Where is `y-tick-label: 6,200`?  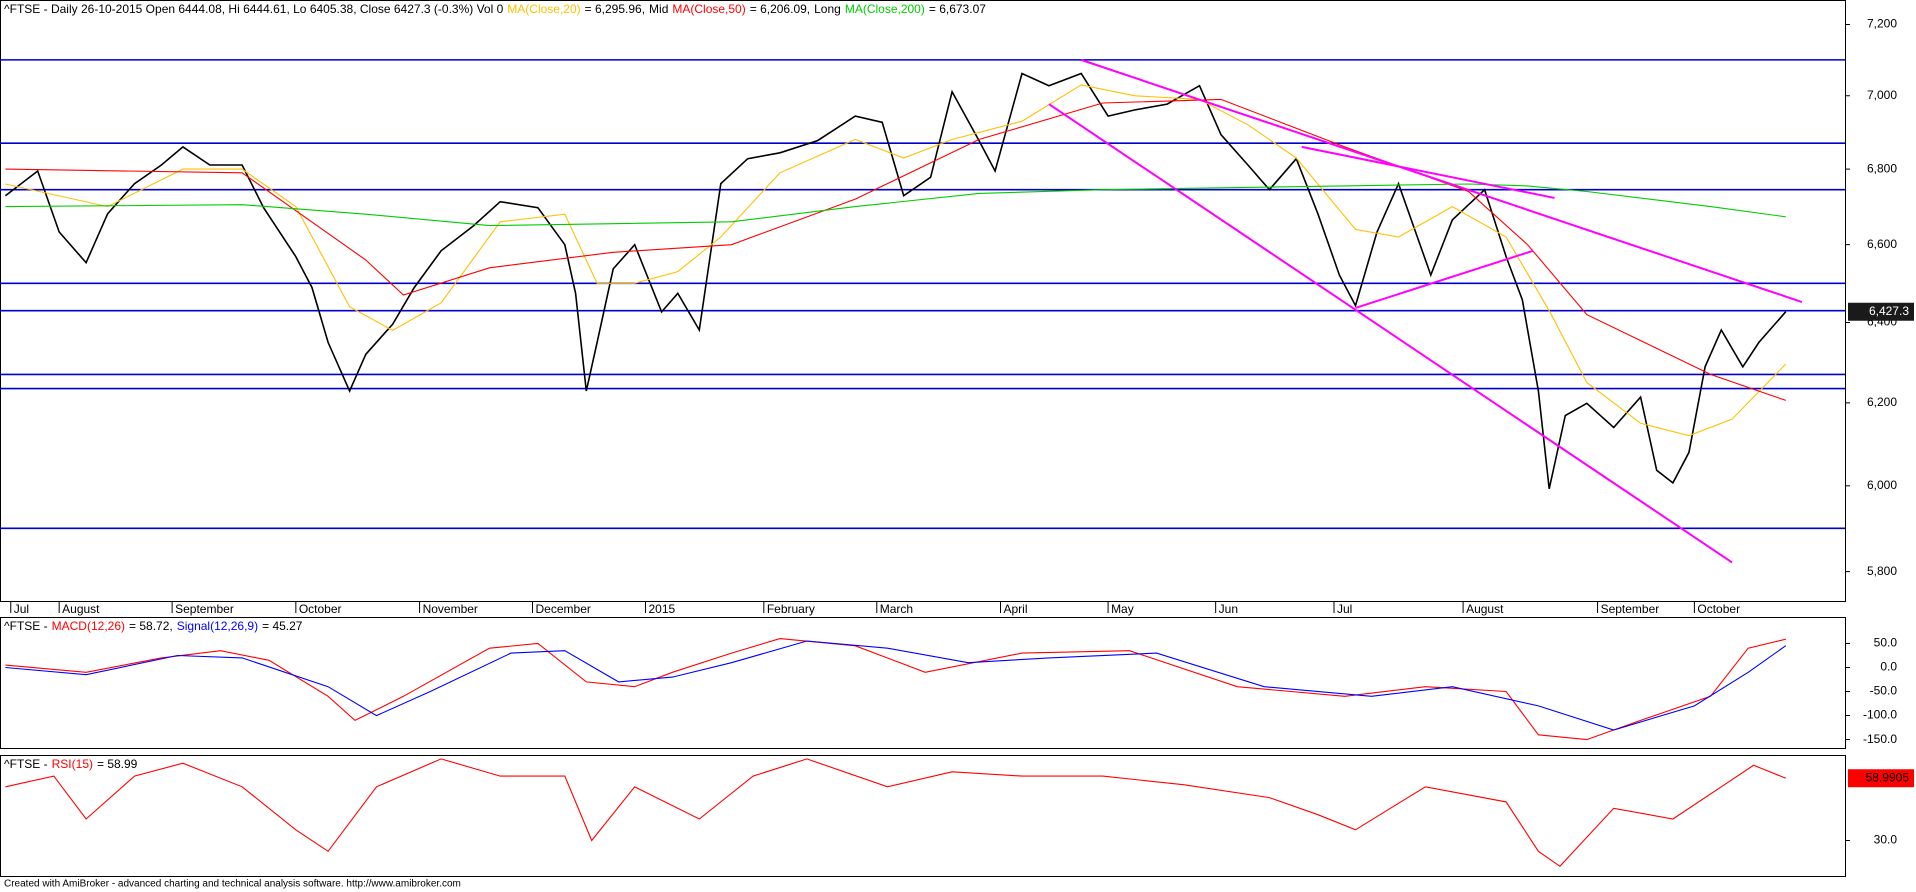
y-tick-label: 6,200 is located at coordinates (1882, 402).